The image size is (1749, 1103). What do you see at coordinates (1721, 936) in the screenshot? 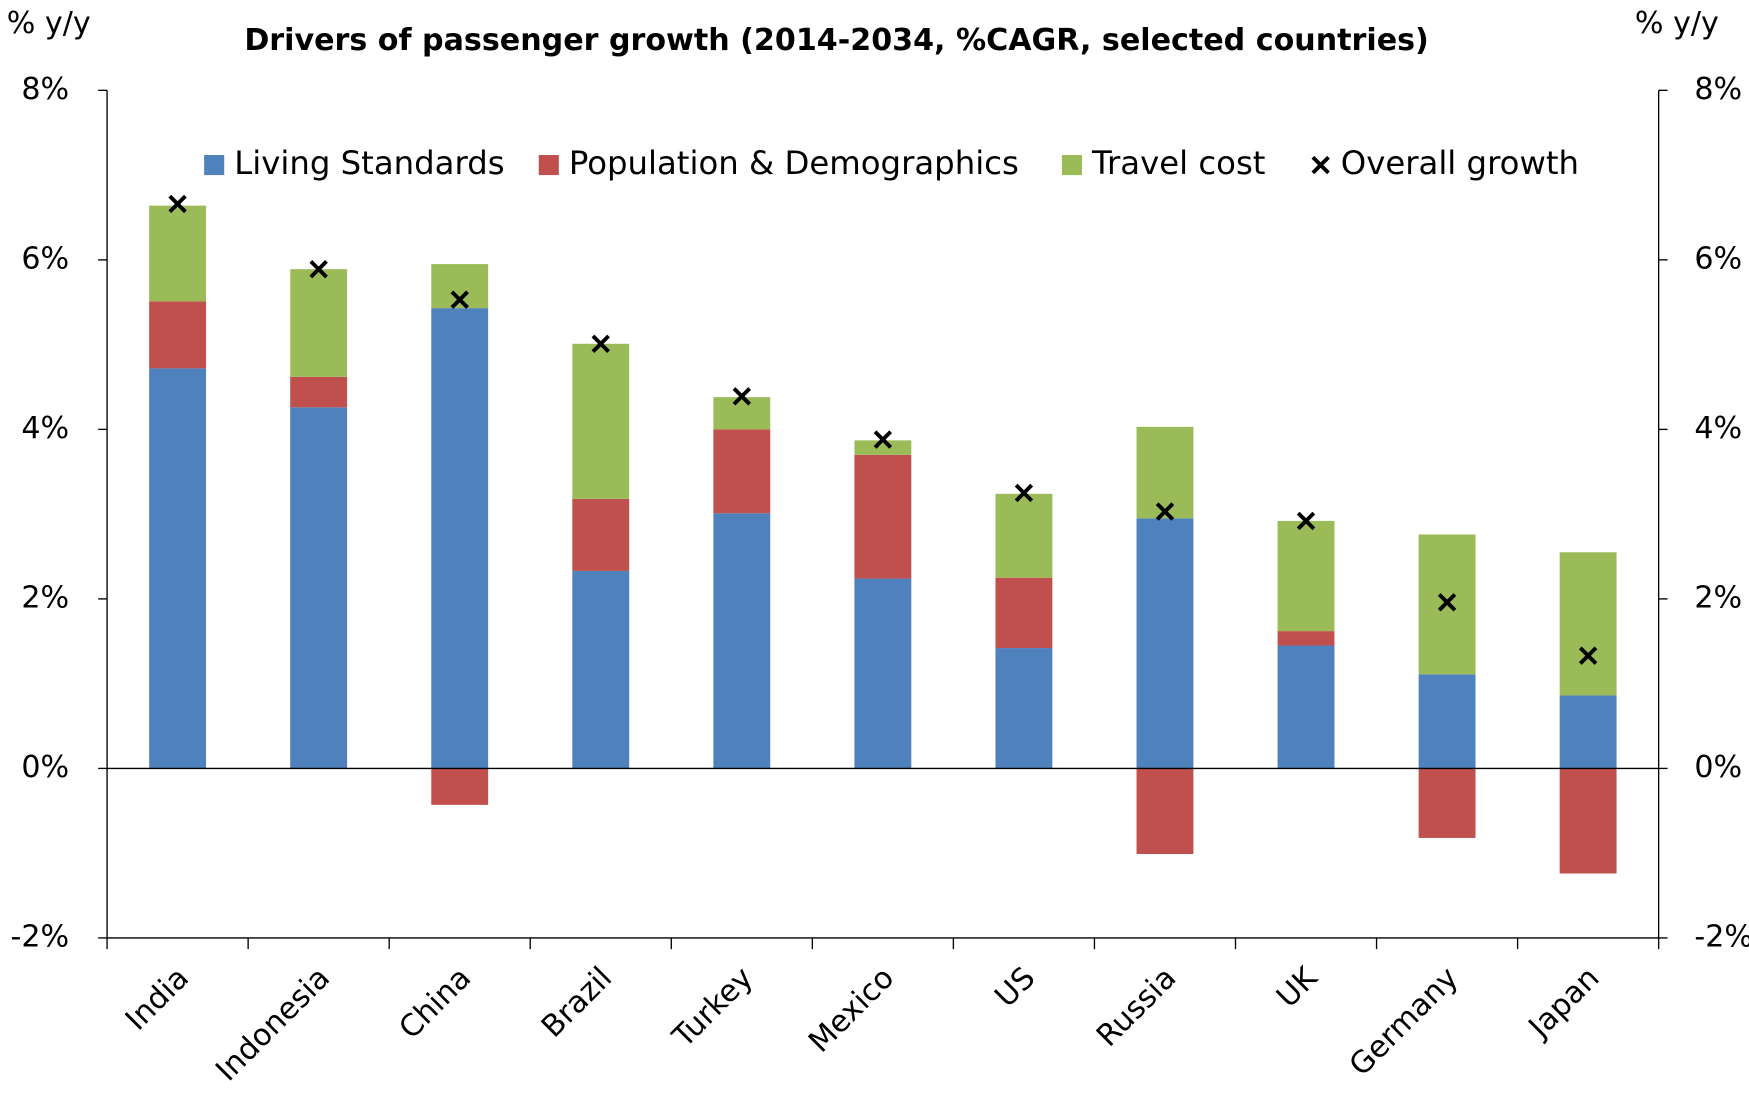
I see `y2-tick-label: -2%` at bounding box center [1721, 936].